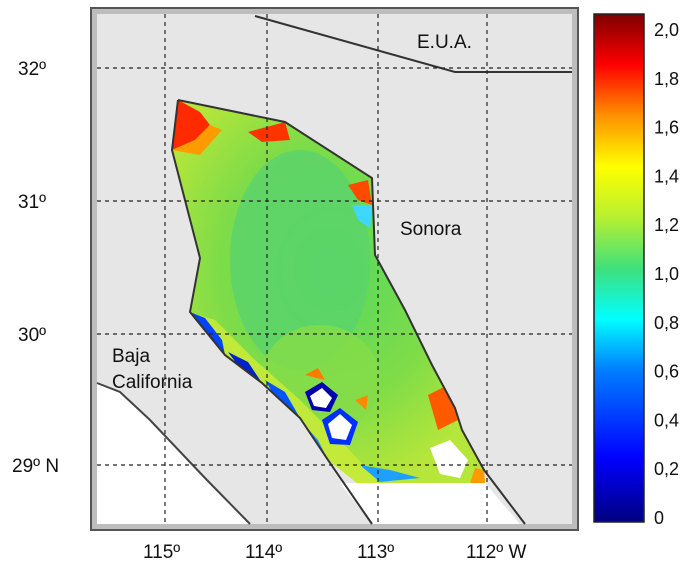 The image size is (694, 573). Describe the element at coordinates (375, 552) in the screenshot. I see `lon-tick-113: 113º` at that location.